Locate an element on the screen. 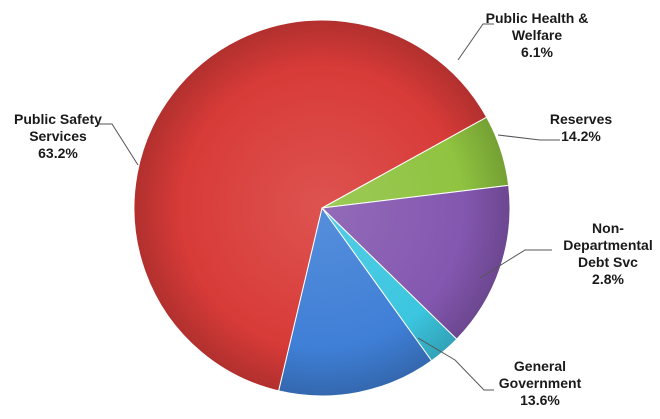  slice-label-line: Services is located at coordinates (58, 136).